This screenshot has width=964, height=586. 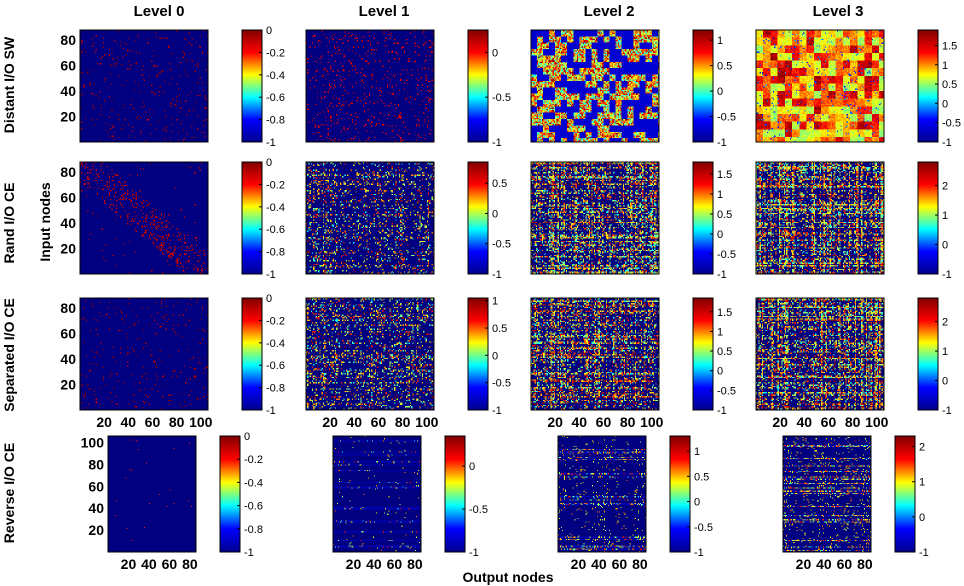 I want to click on column-title-level-2: Level 2, so click(x=609, y=11).